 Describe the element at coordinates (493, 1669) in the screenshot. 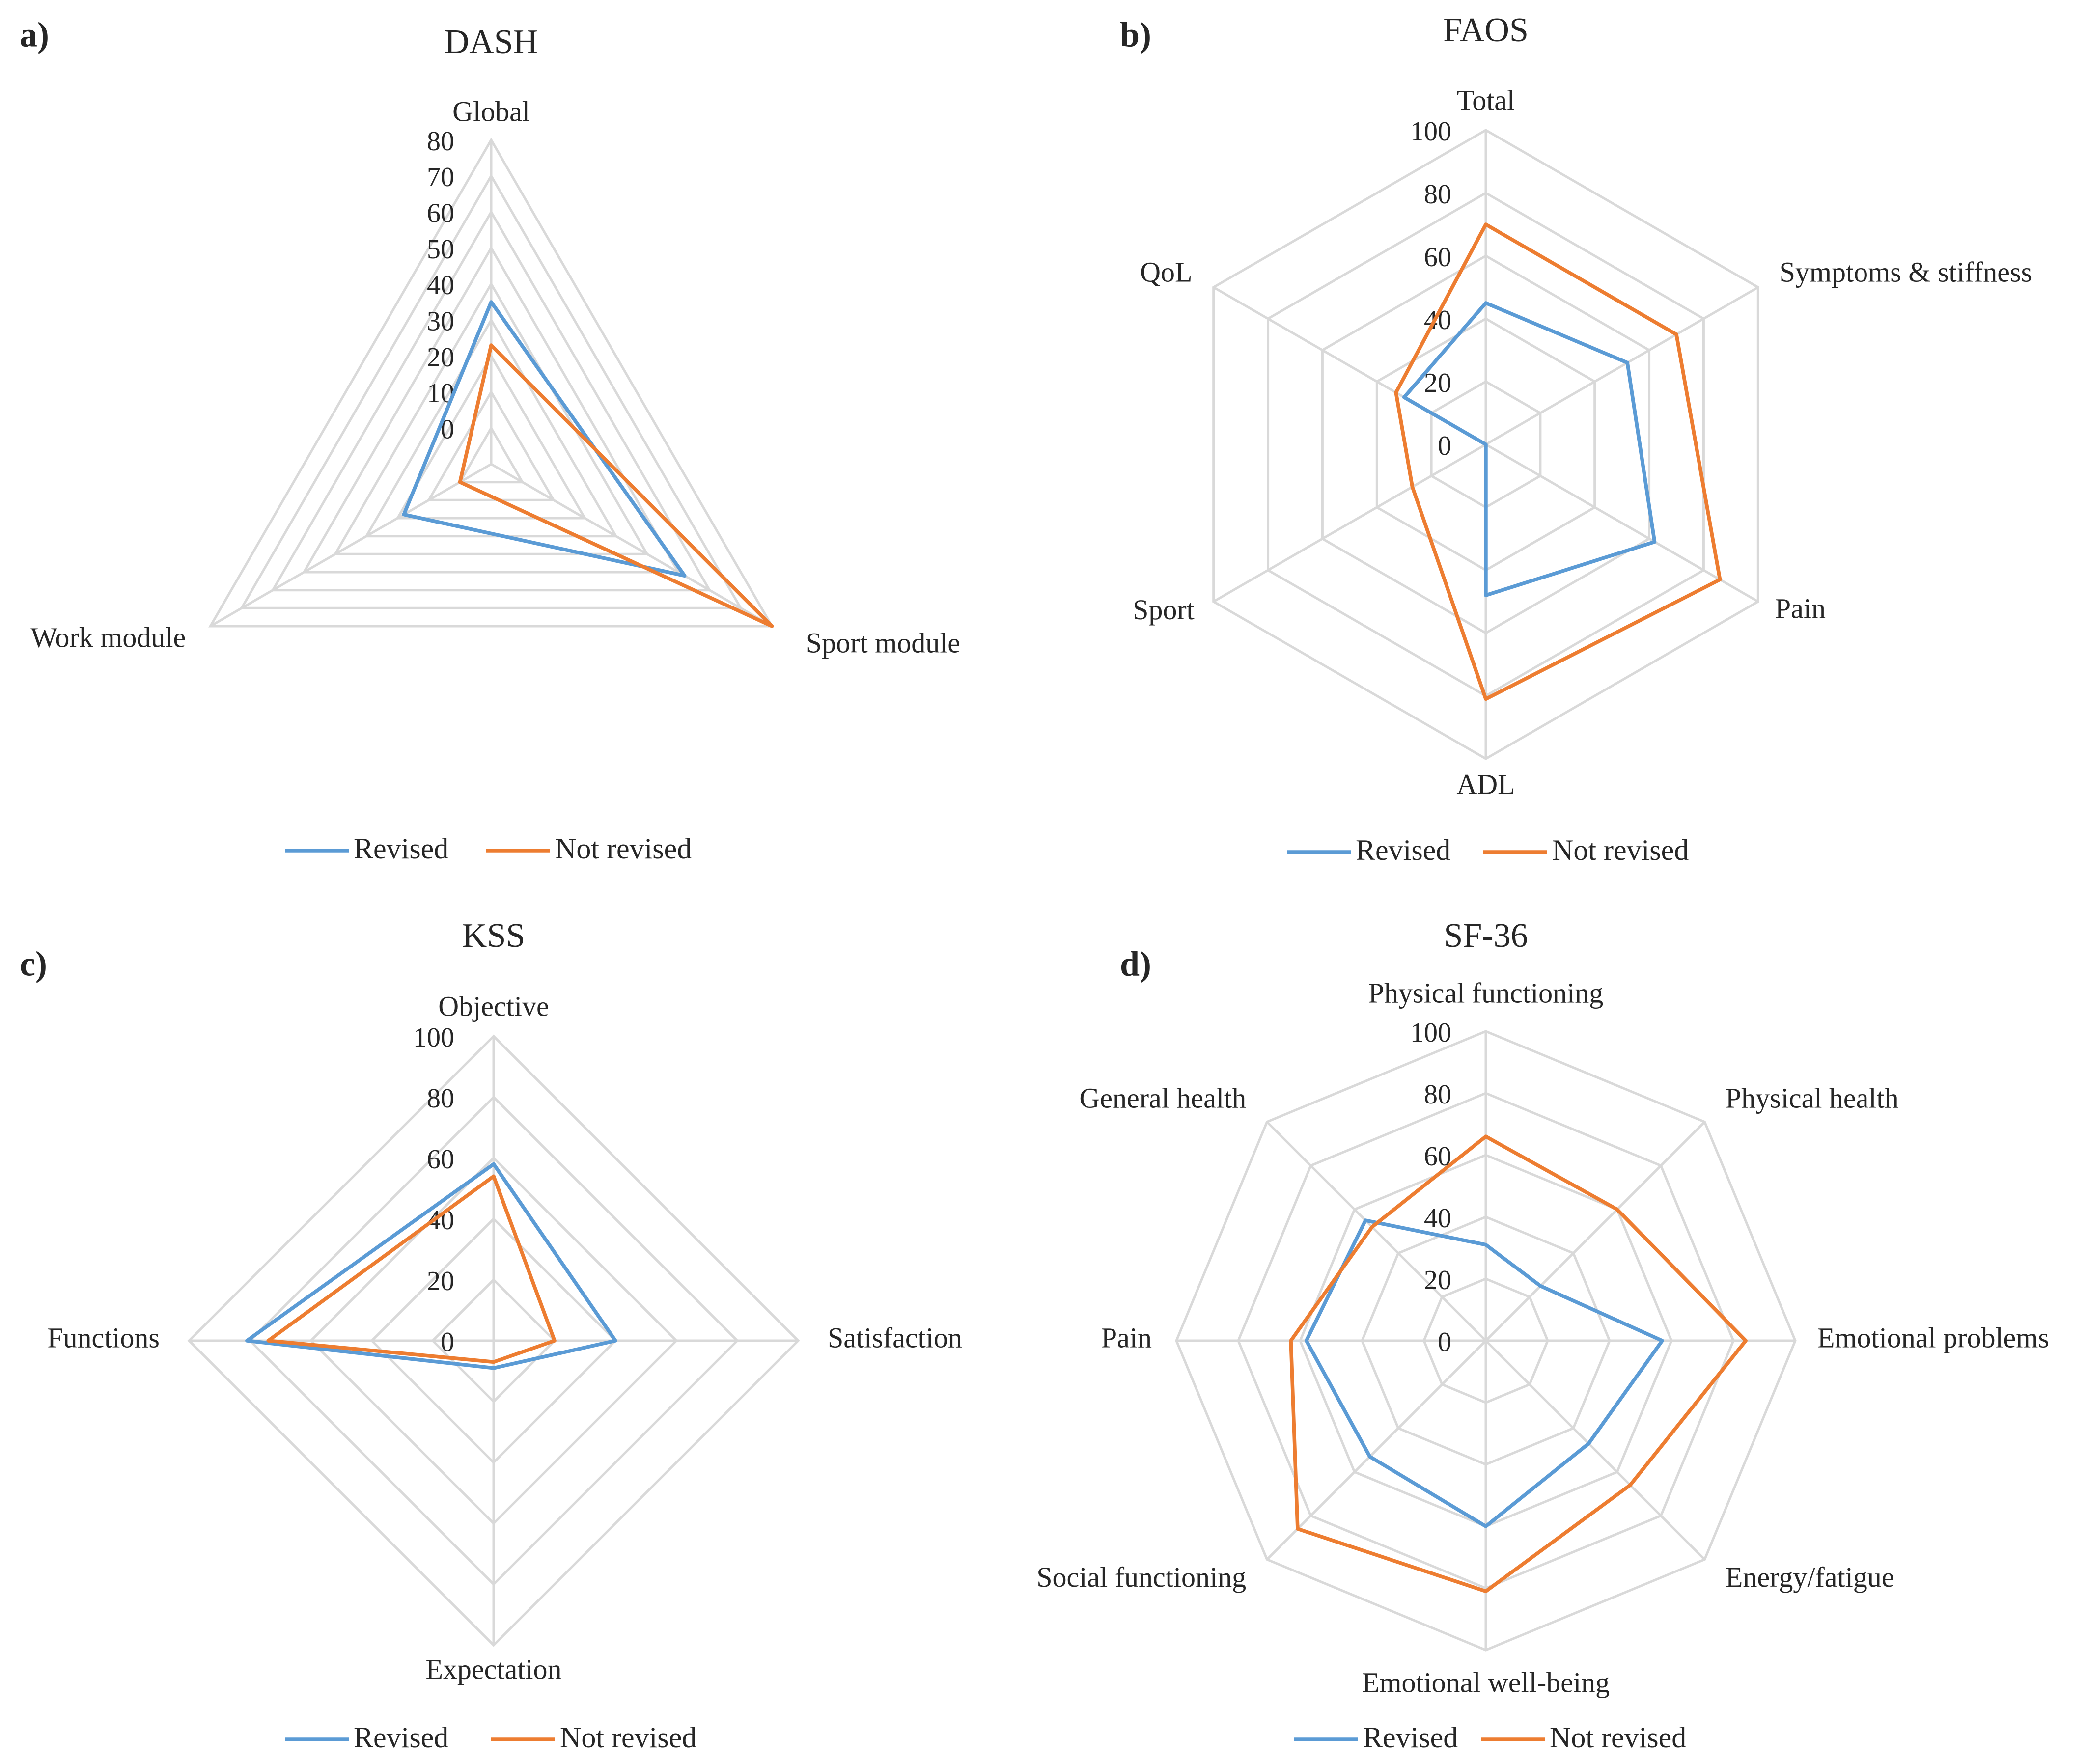

I see `category-label: Expectation` at that location.